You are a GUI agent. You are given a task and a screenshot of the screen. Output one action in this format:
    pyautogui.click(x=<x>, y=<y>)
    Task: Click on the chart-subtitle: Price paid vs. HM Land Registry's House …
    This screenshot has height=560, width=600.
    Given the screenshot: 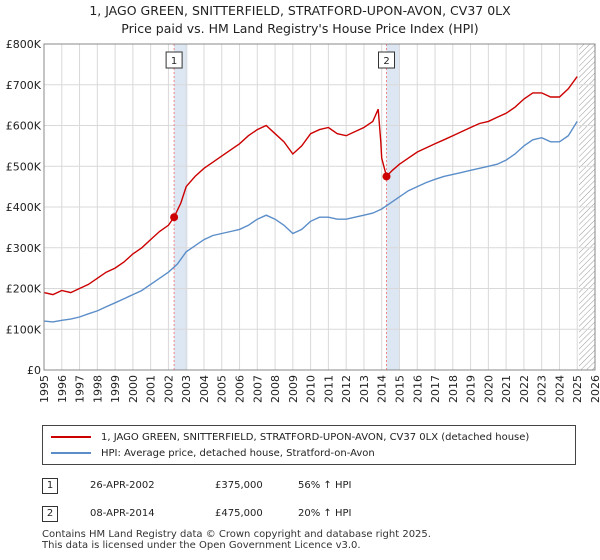 What is the action you would take?
    pyautogui.click(x=300, y=28)
    